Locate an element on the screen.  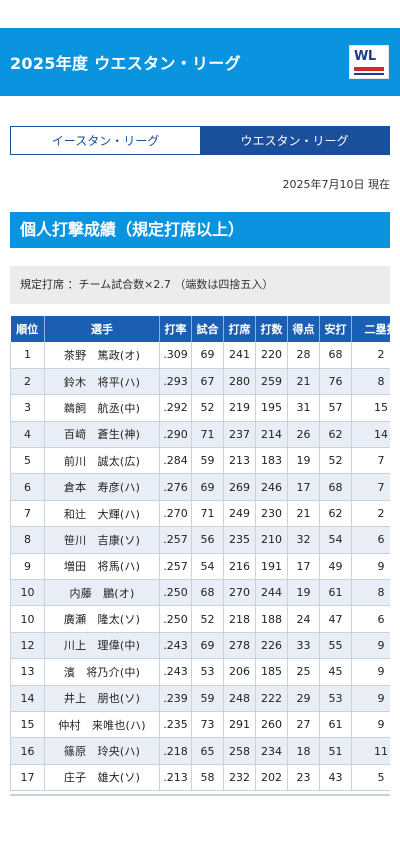
table-row: 6 倉本 寿彦(ハ) .276 69 269 246 17 68 7 is located at coordinates (200, 487).